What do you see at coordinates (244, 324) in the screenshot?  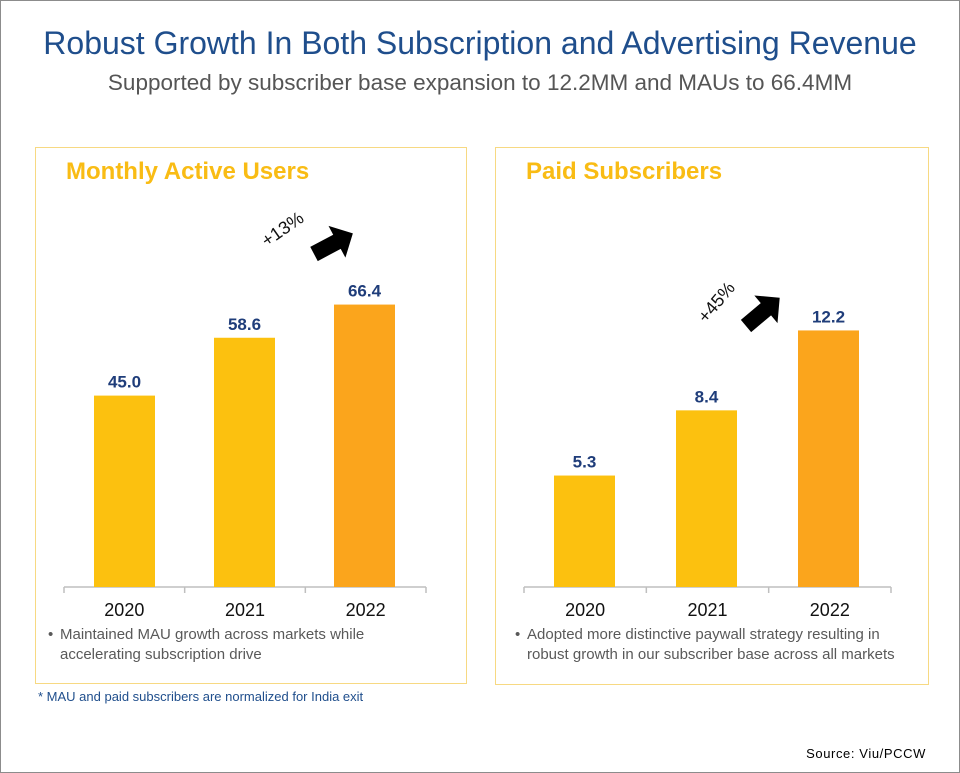 I see `bar-value-label: 58.6` at bounding box center [244, 324].